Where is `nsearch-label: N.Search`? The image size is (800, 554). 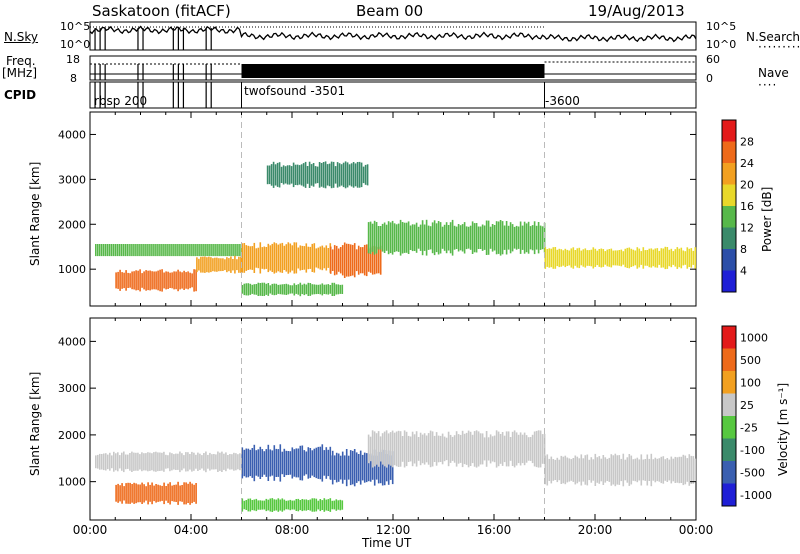 nsearch-label: N.Search is located at coordinates (773, 37).